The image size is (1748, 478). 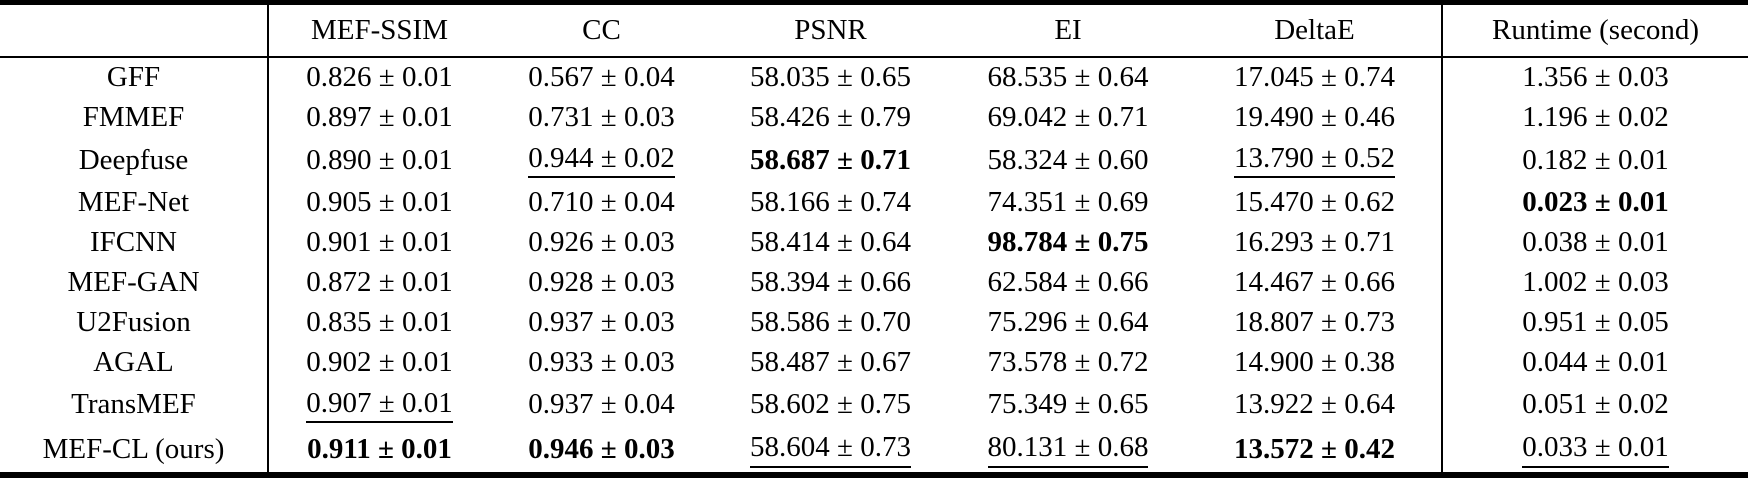 I want to click on metric-value: 58.602 ± 0.75, so click(x=830, y=404).